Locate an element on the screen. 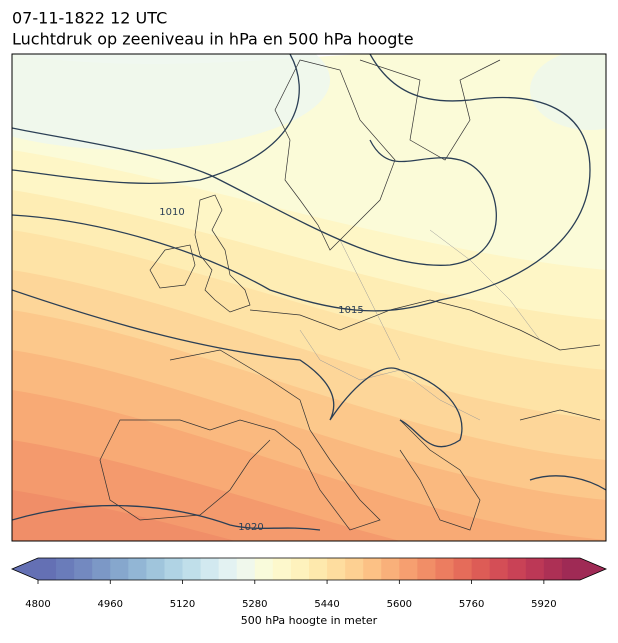  colorbar-extend-high is located at coordinates (593, 569).